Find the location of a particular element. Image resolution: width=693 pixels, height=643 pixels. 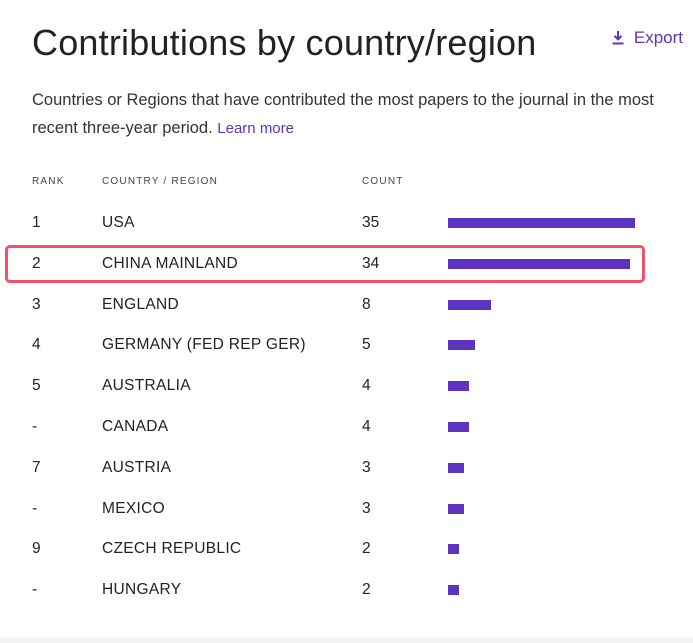

table-row: 1 USA 35 is located at coordinates (346, 223).